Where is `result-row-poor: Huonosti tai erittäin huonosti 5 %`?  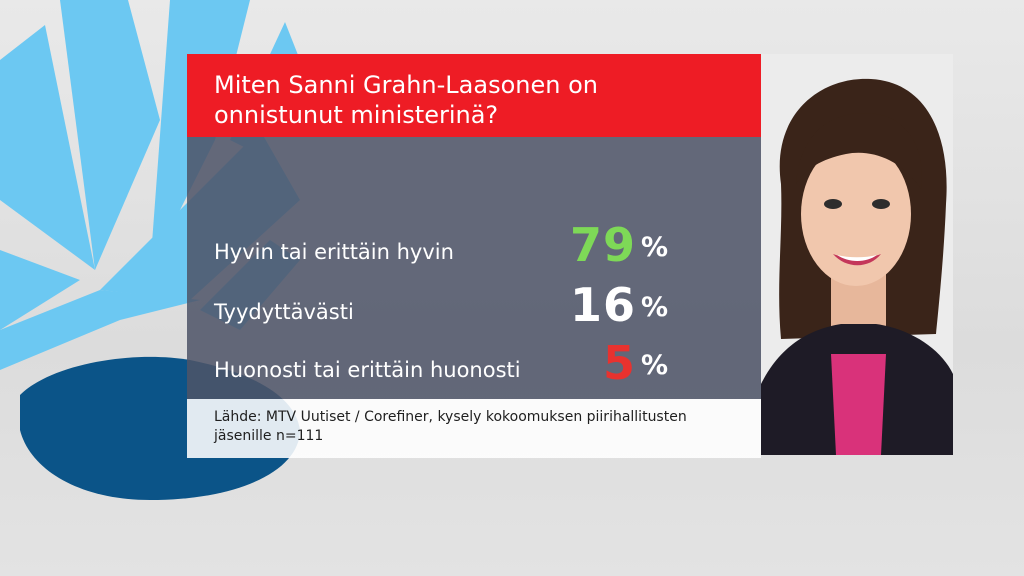
result-row-poor: Huonosti tai erittäin huonosti 5 % is located at coordinates (474, 361).